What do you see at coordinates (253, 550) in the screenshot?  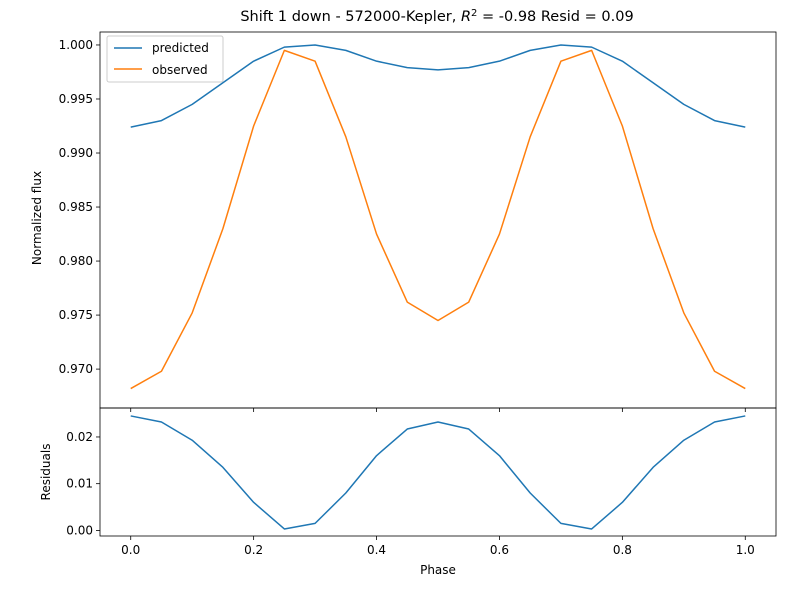 I see `bottom-x-tick-label: 0.2` at bounding box center [253, 550].